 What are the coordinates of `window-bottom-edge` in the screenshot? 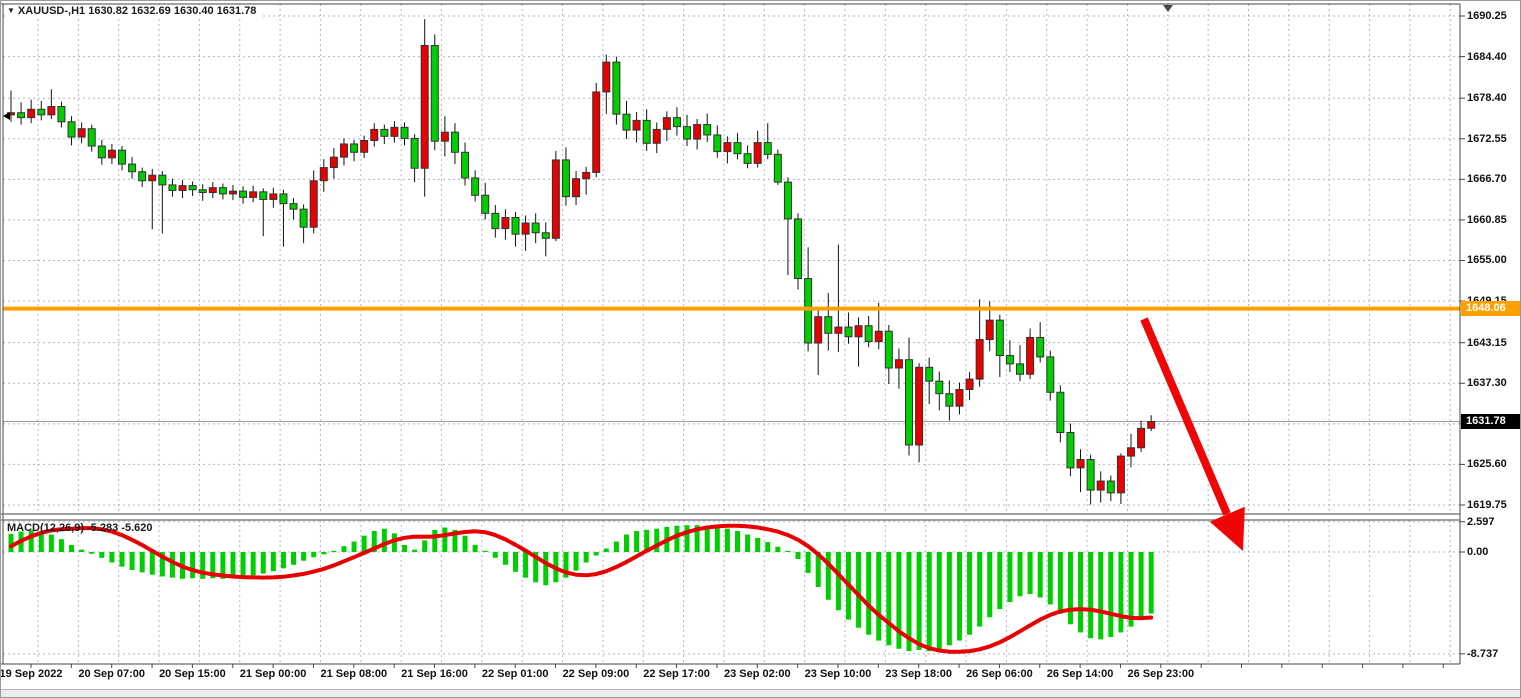 It's located at (760, 693).